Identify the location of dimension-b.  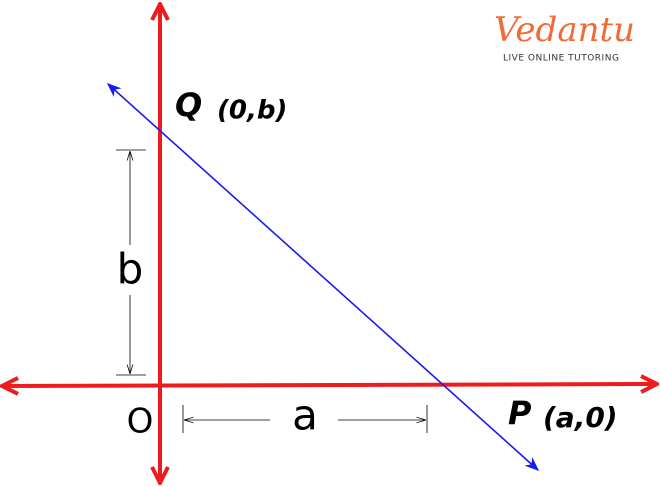
(131, 262).